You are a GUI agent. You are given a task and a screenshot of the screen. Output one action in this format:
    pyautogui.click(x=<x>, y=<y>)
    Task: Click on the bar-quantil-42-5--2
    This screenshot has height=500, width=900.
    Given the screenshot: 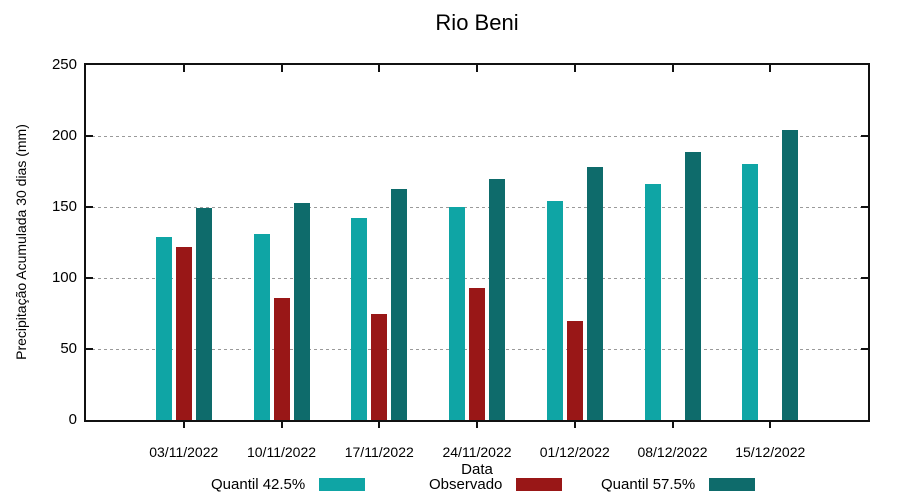 What is the action you would take?
    pyautogui.click(x=359, y=319)
    